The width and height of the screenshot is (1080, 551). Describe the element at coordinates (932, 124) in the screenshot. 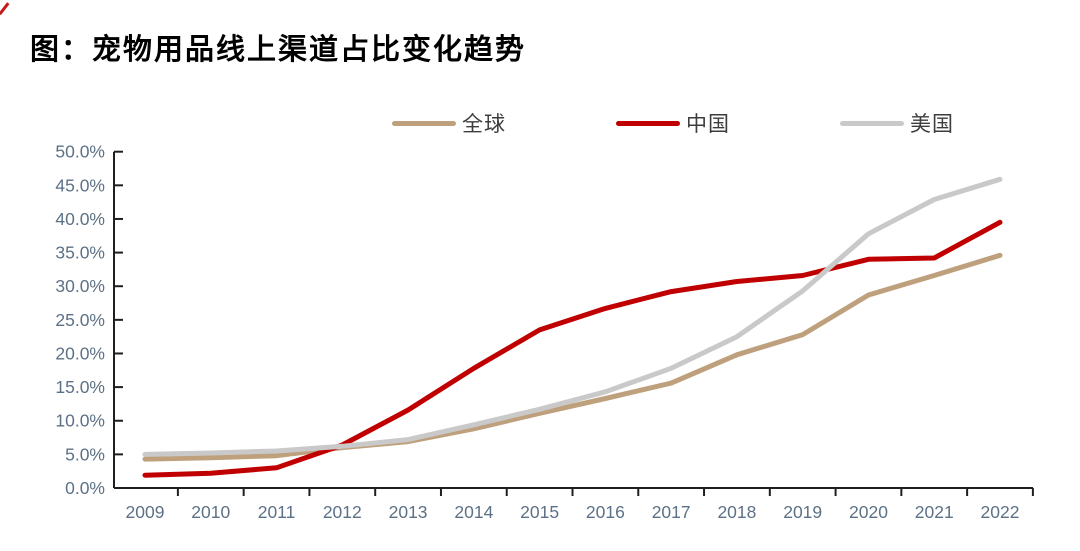

I see `legend-label-us: 美国` at that location.